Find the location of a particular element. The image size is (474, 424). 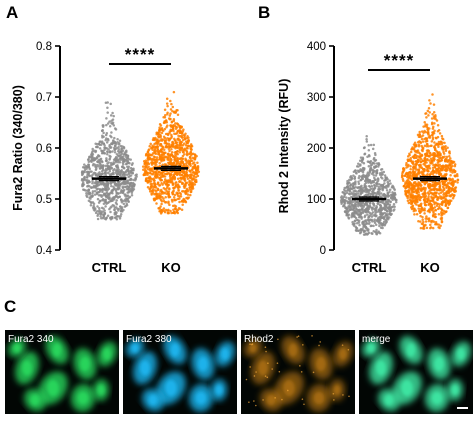

x-tick-label-ko: KO is located at coordinates (430, 267).